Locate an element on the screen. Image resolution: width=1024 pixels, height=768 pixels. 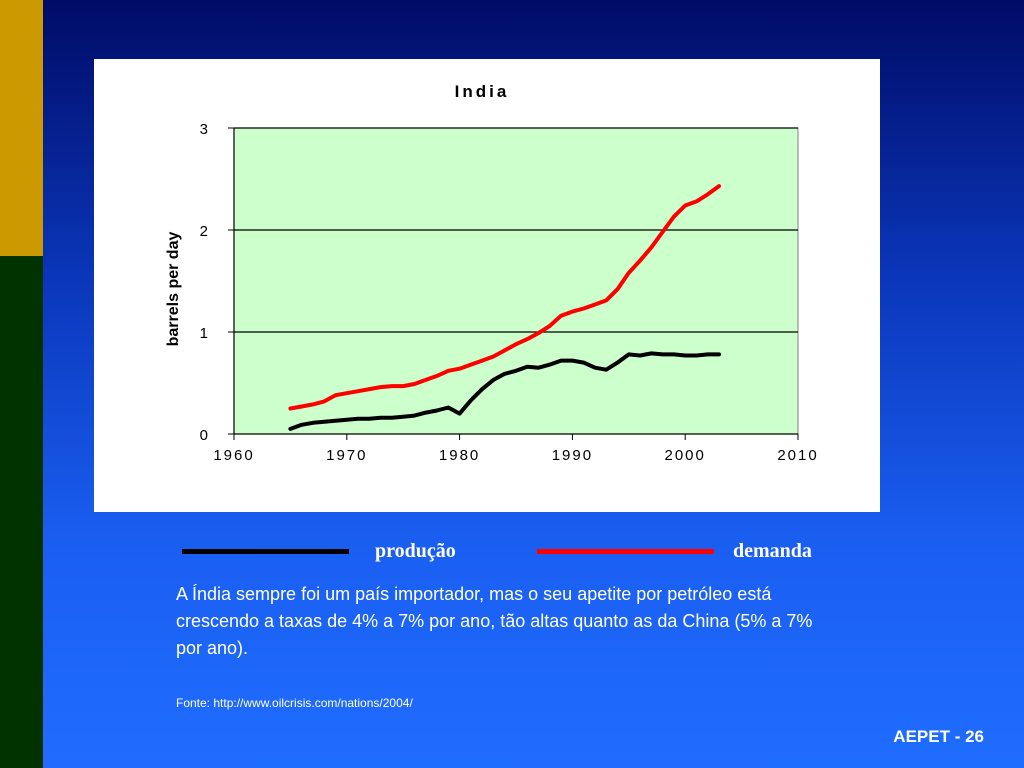
x-tick-label: 1970 is located at coordinates (346, 455).